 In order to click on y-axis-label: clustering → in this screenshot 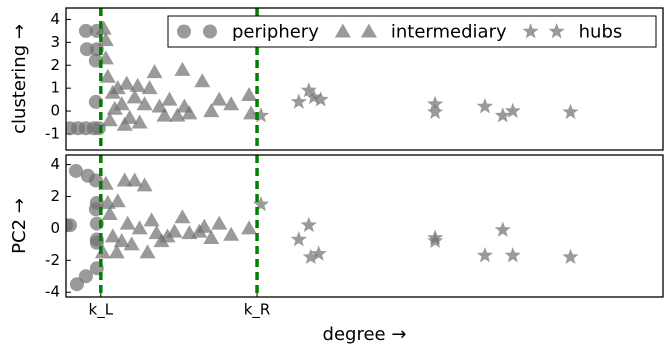, I will do `click(19, 79)`.